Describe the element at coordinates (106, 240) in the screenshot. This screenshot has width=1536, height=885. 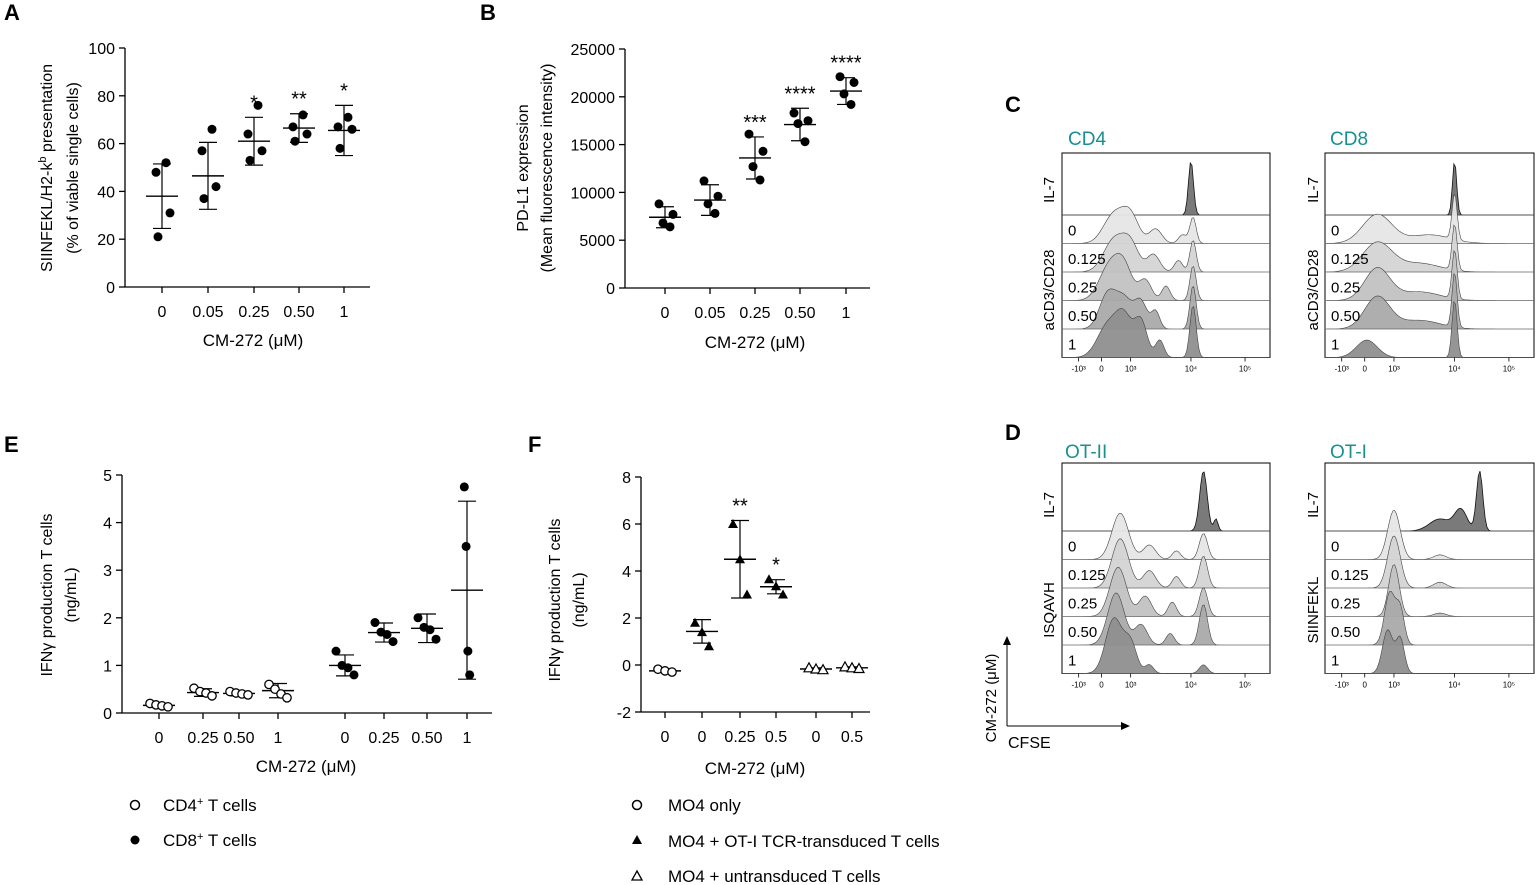
I see `chart-a-ytick-label: 20` at that location.